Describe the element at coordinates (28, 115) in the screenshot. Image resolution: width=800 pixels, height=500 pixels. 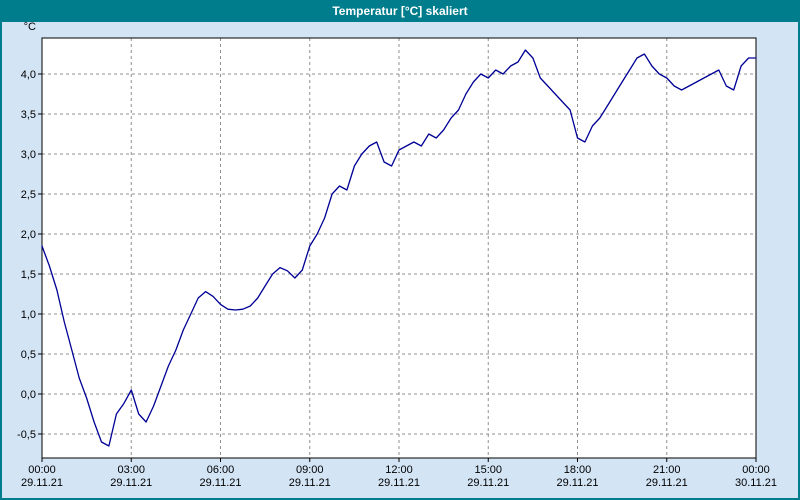
I see `y-tick-label: 3,5` at that location.